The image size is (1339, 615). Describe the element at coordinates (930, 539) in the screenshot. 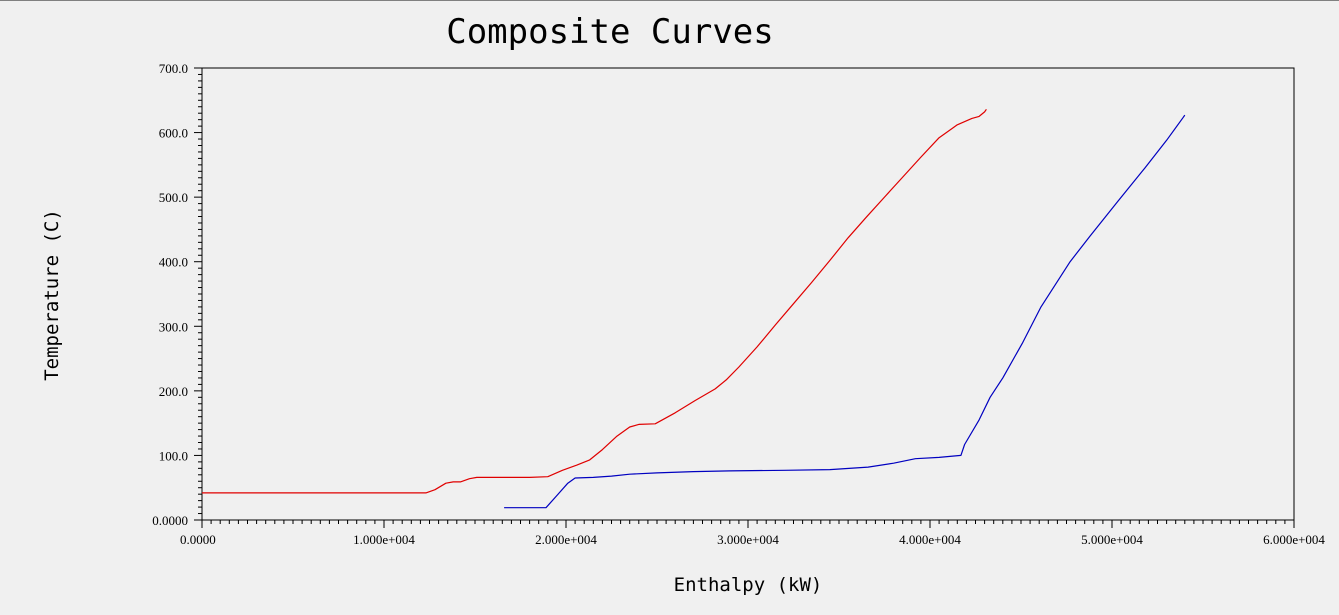

I see `x-tick-label: 4.000e+004` at that location.